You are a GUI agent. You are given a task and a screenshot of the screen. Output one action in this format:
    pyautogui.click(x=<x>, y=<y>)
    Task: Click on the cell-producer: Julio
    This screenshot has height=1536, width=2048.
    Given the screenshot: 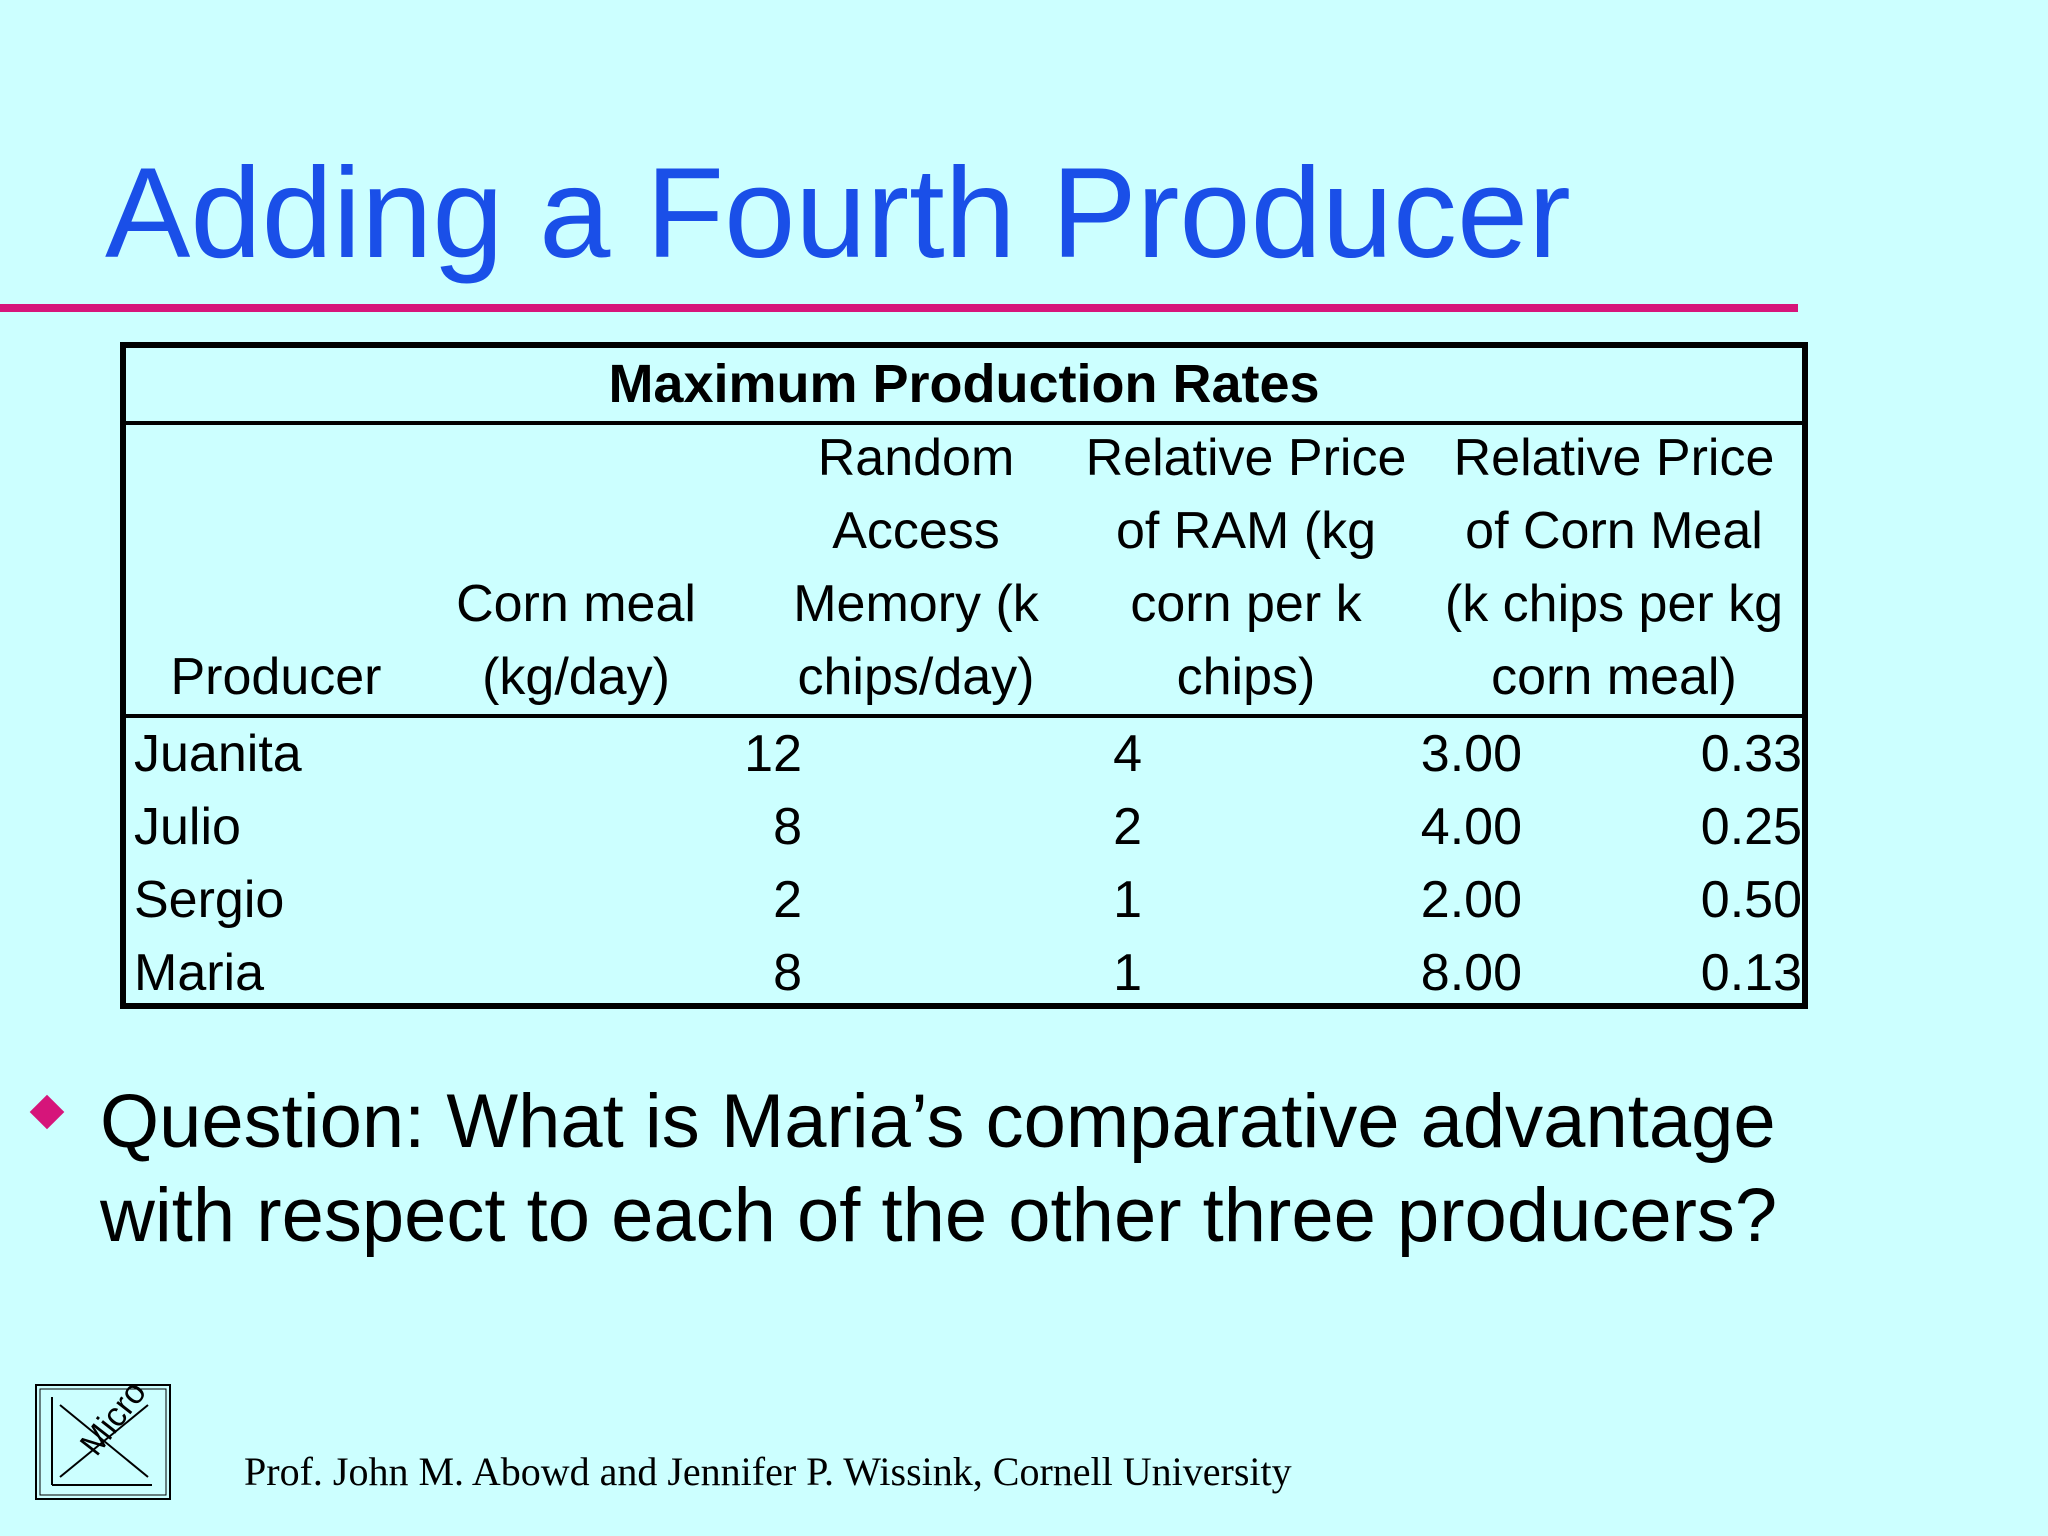 What is the action you would take?
    pyautogui.click(x=187, y=827)
    